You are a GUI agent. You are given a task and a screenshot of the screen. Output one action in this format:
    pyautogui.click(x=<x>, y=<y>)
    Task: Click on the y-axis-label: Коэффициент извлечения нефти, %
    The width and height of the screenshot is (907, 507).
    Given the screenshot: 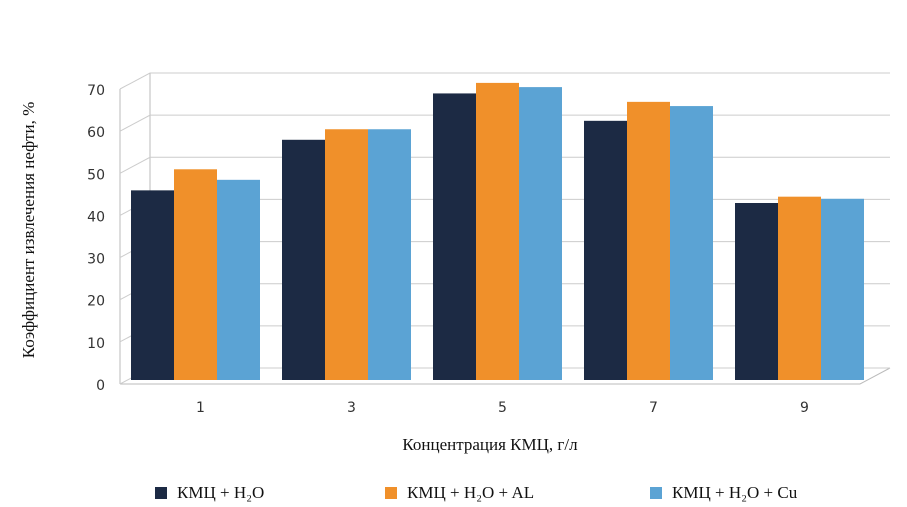 What is the action you would take?
    pyautogui.click(x=28, y=230)
    